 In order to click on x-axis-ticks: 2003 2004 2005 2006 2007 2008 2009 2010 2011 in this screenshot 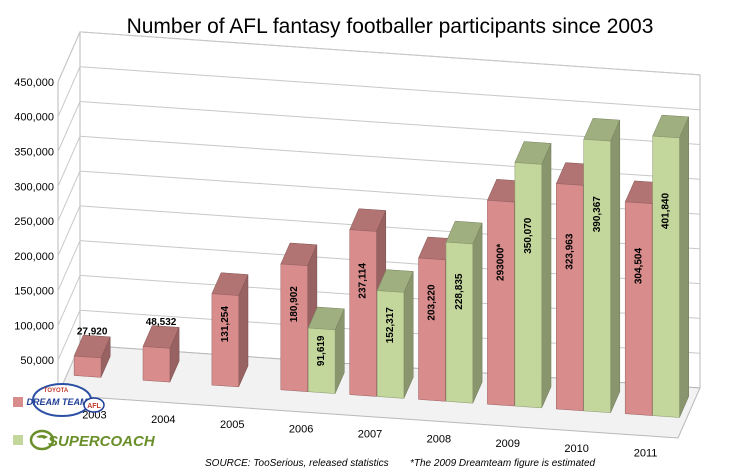, I will do `click(369, 434)`.